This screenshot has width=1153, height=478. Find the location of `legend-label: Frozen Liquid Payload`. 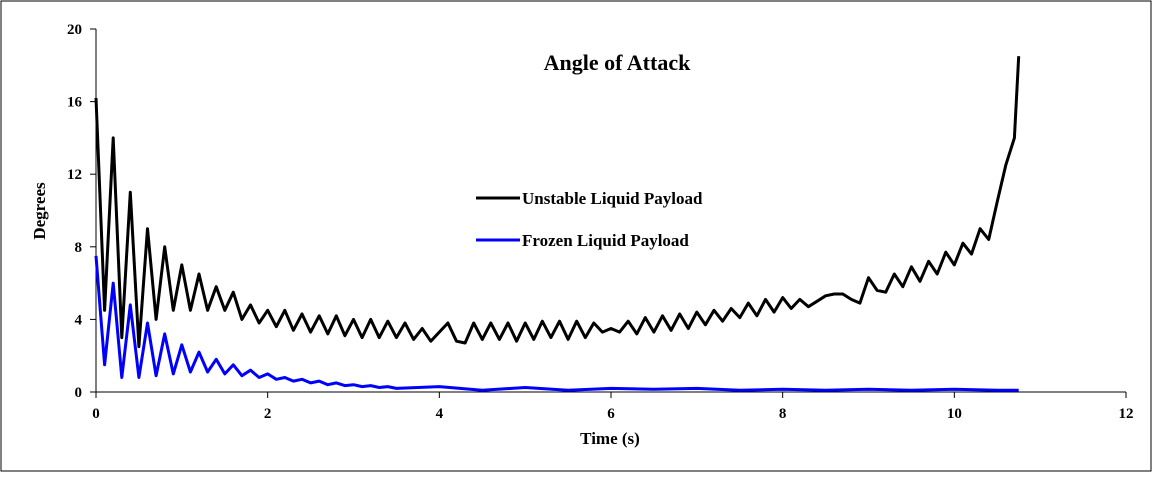

legend-label: Frozen Liquid Payload is located at coordinates (605, 240).